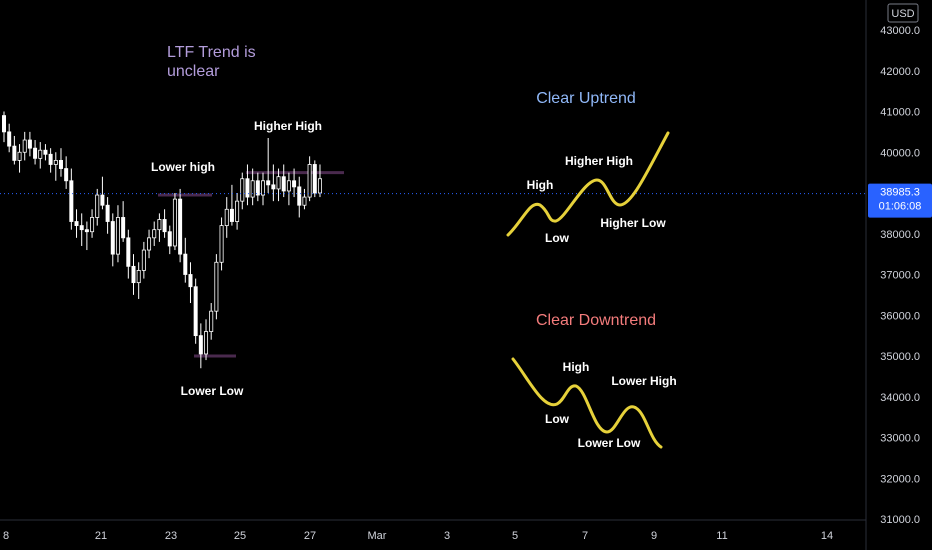  Describe the element at coordinates (587, 403) in the screenshot. I see `downtrend-sketch` at that location.